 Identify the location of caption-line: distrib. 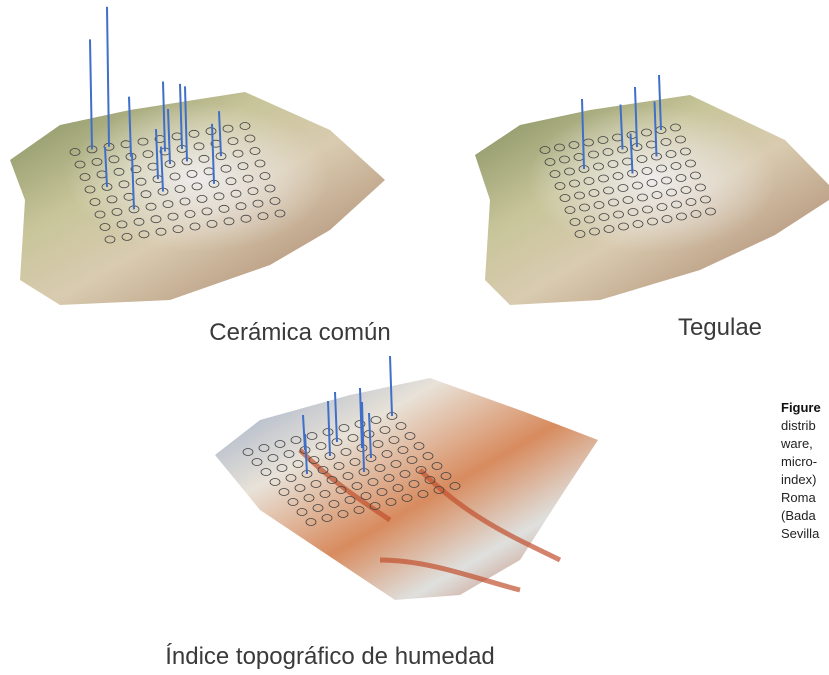
(798, 425).